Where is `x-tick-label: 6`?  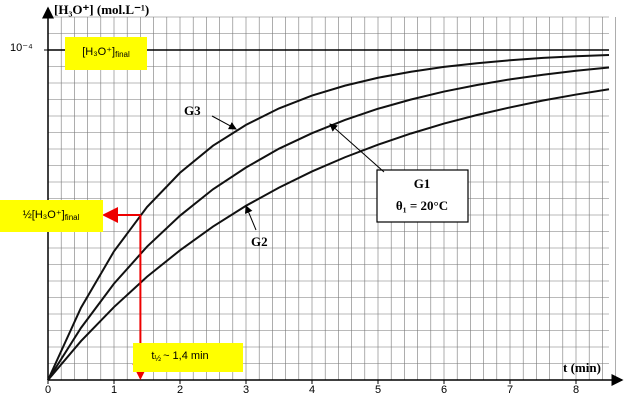 x-tick-label: 6 is located at coordinates (444, 390).